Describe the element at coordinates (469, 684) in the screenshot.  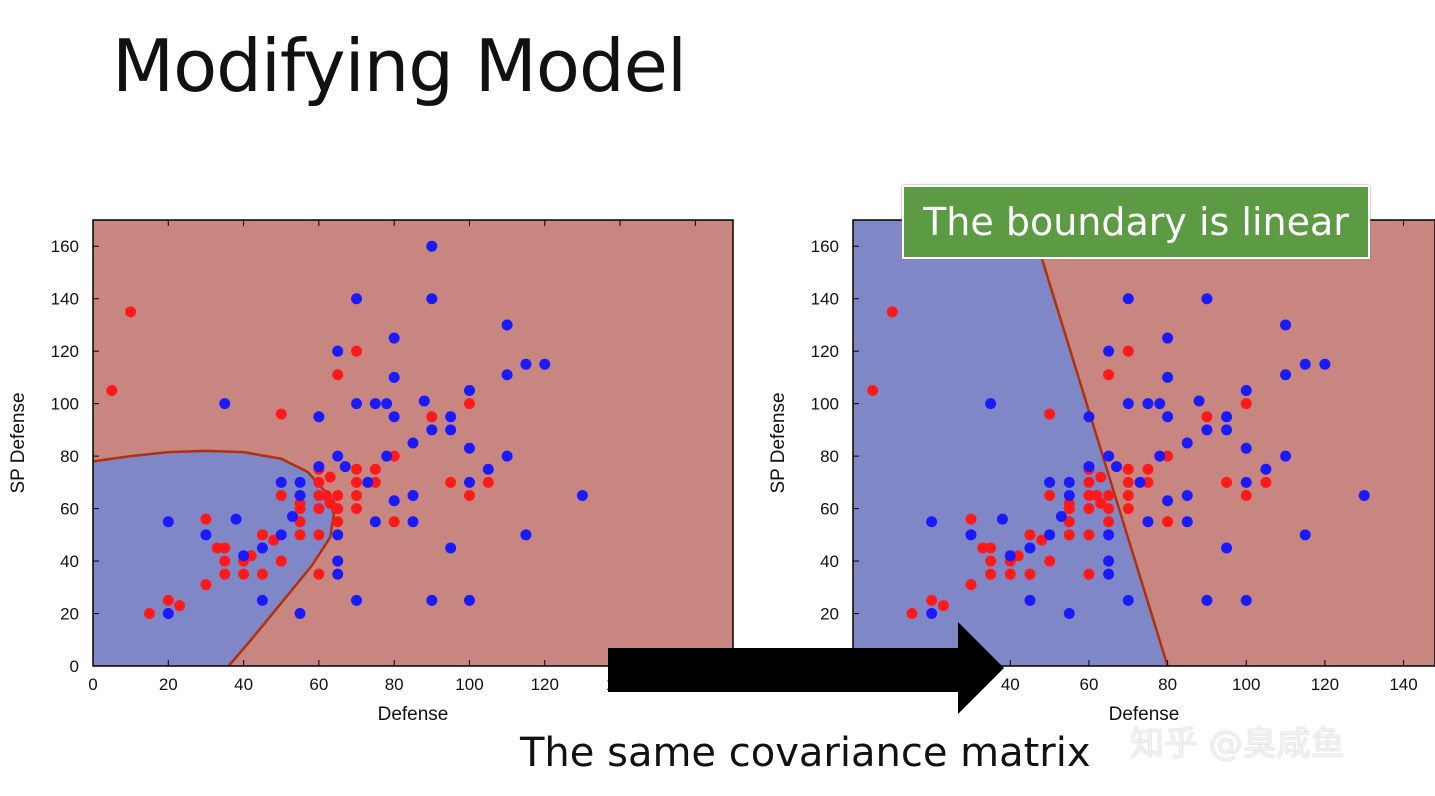
I see `x-tick-label: 100` at that location.